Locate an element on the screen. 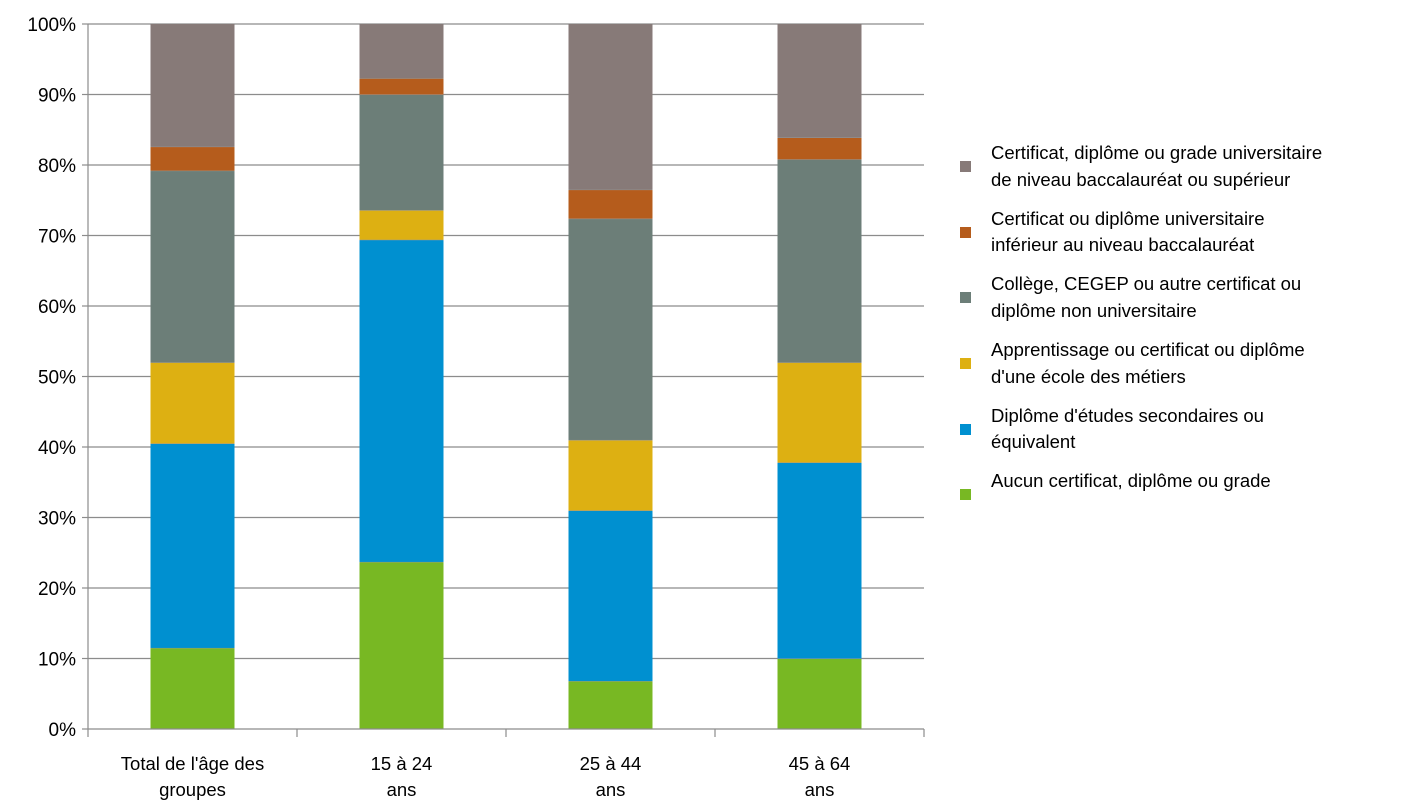 The width and height of the screenshot is (1406, 809). x-tick-label: Total de l'âge des is located at coordinates (192, 763).